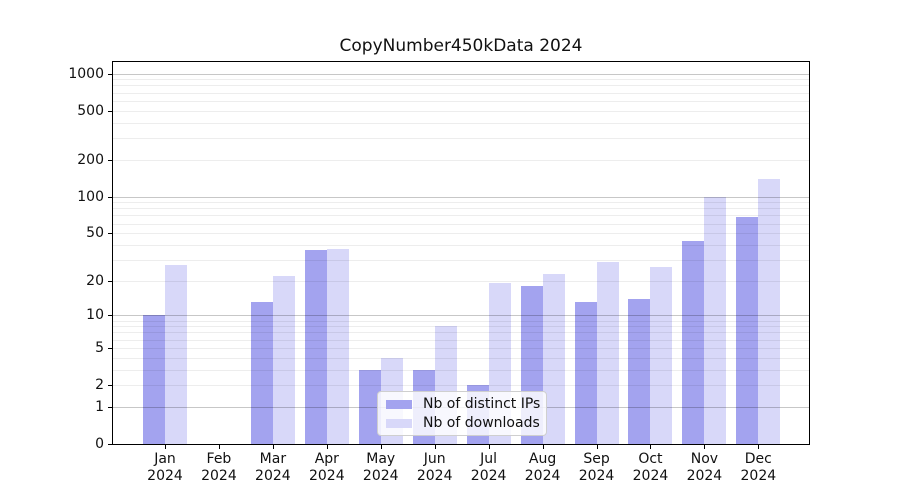 The height and width of the screenshot is (500, 900). Describe the element at coordinates (462, 413) in the screenshot. I see `legend: Nb of distinct IPs Nb of downloads` at that location.